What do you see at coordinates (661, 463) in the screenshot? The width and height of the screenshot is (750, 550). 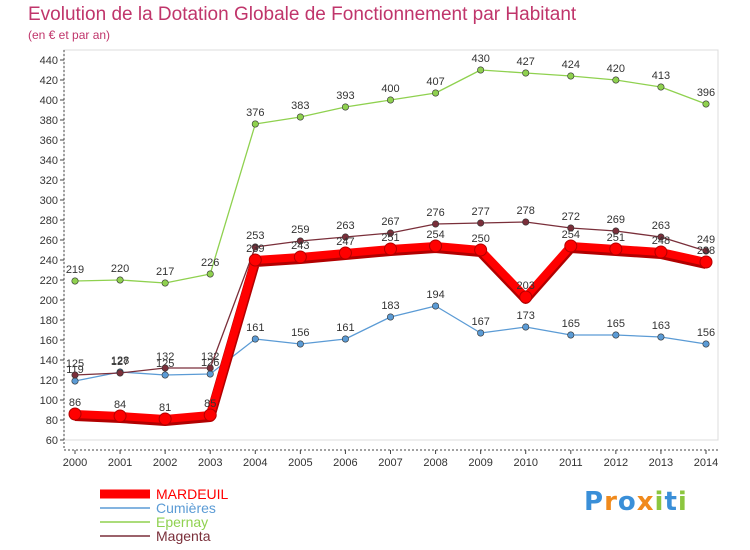 I see `x-tick-label: 2013` at bounding box center [661, 463].